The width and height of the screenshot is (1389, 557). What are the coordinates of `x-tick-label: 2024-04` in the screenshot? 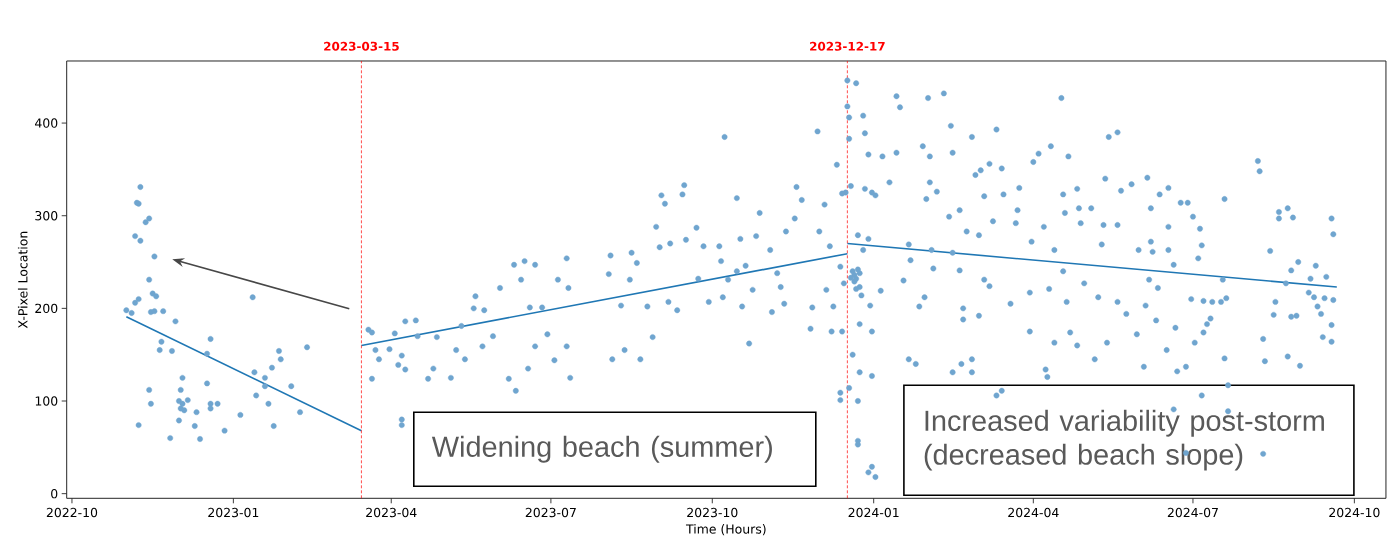 It's located at (1033, 512).